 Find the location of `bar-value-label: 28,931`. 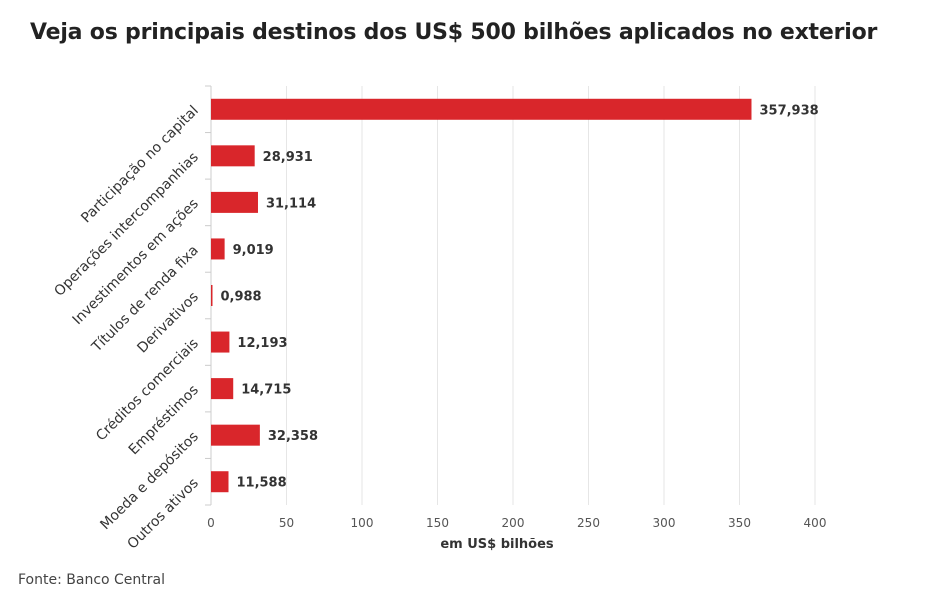

bar-value-label: 28,931 is located at coordinates (288, 157).